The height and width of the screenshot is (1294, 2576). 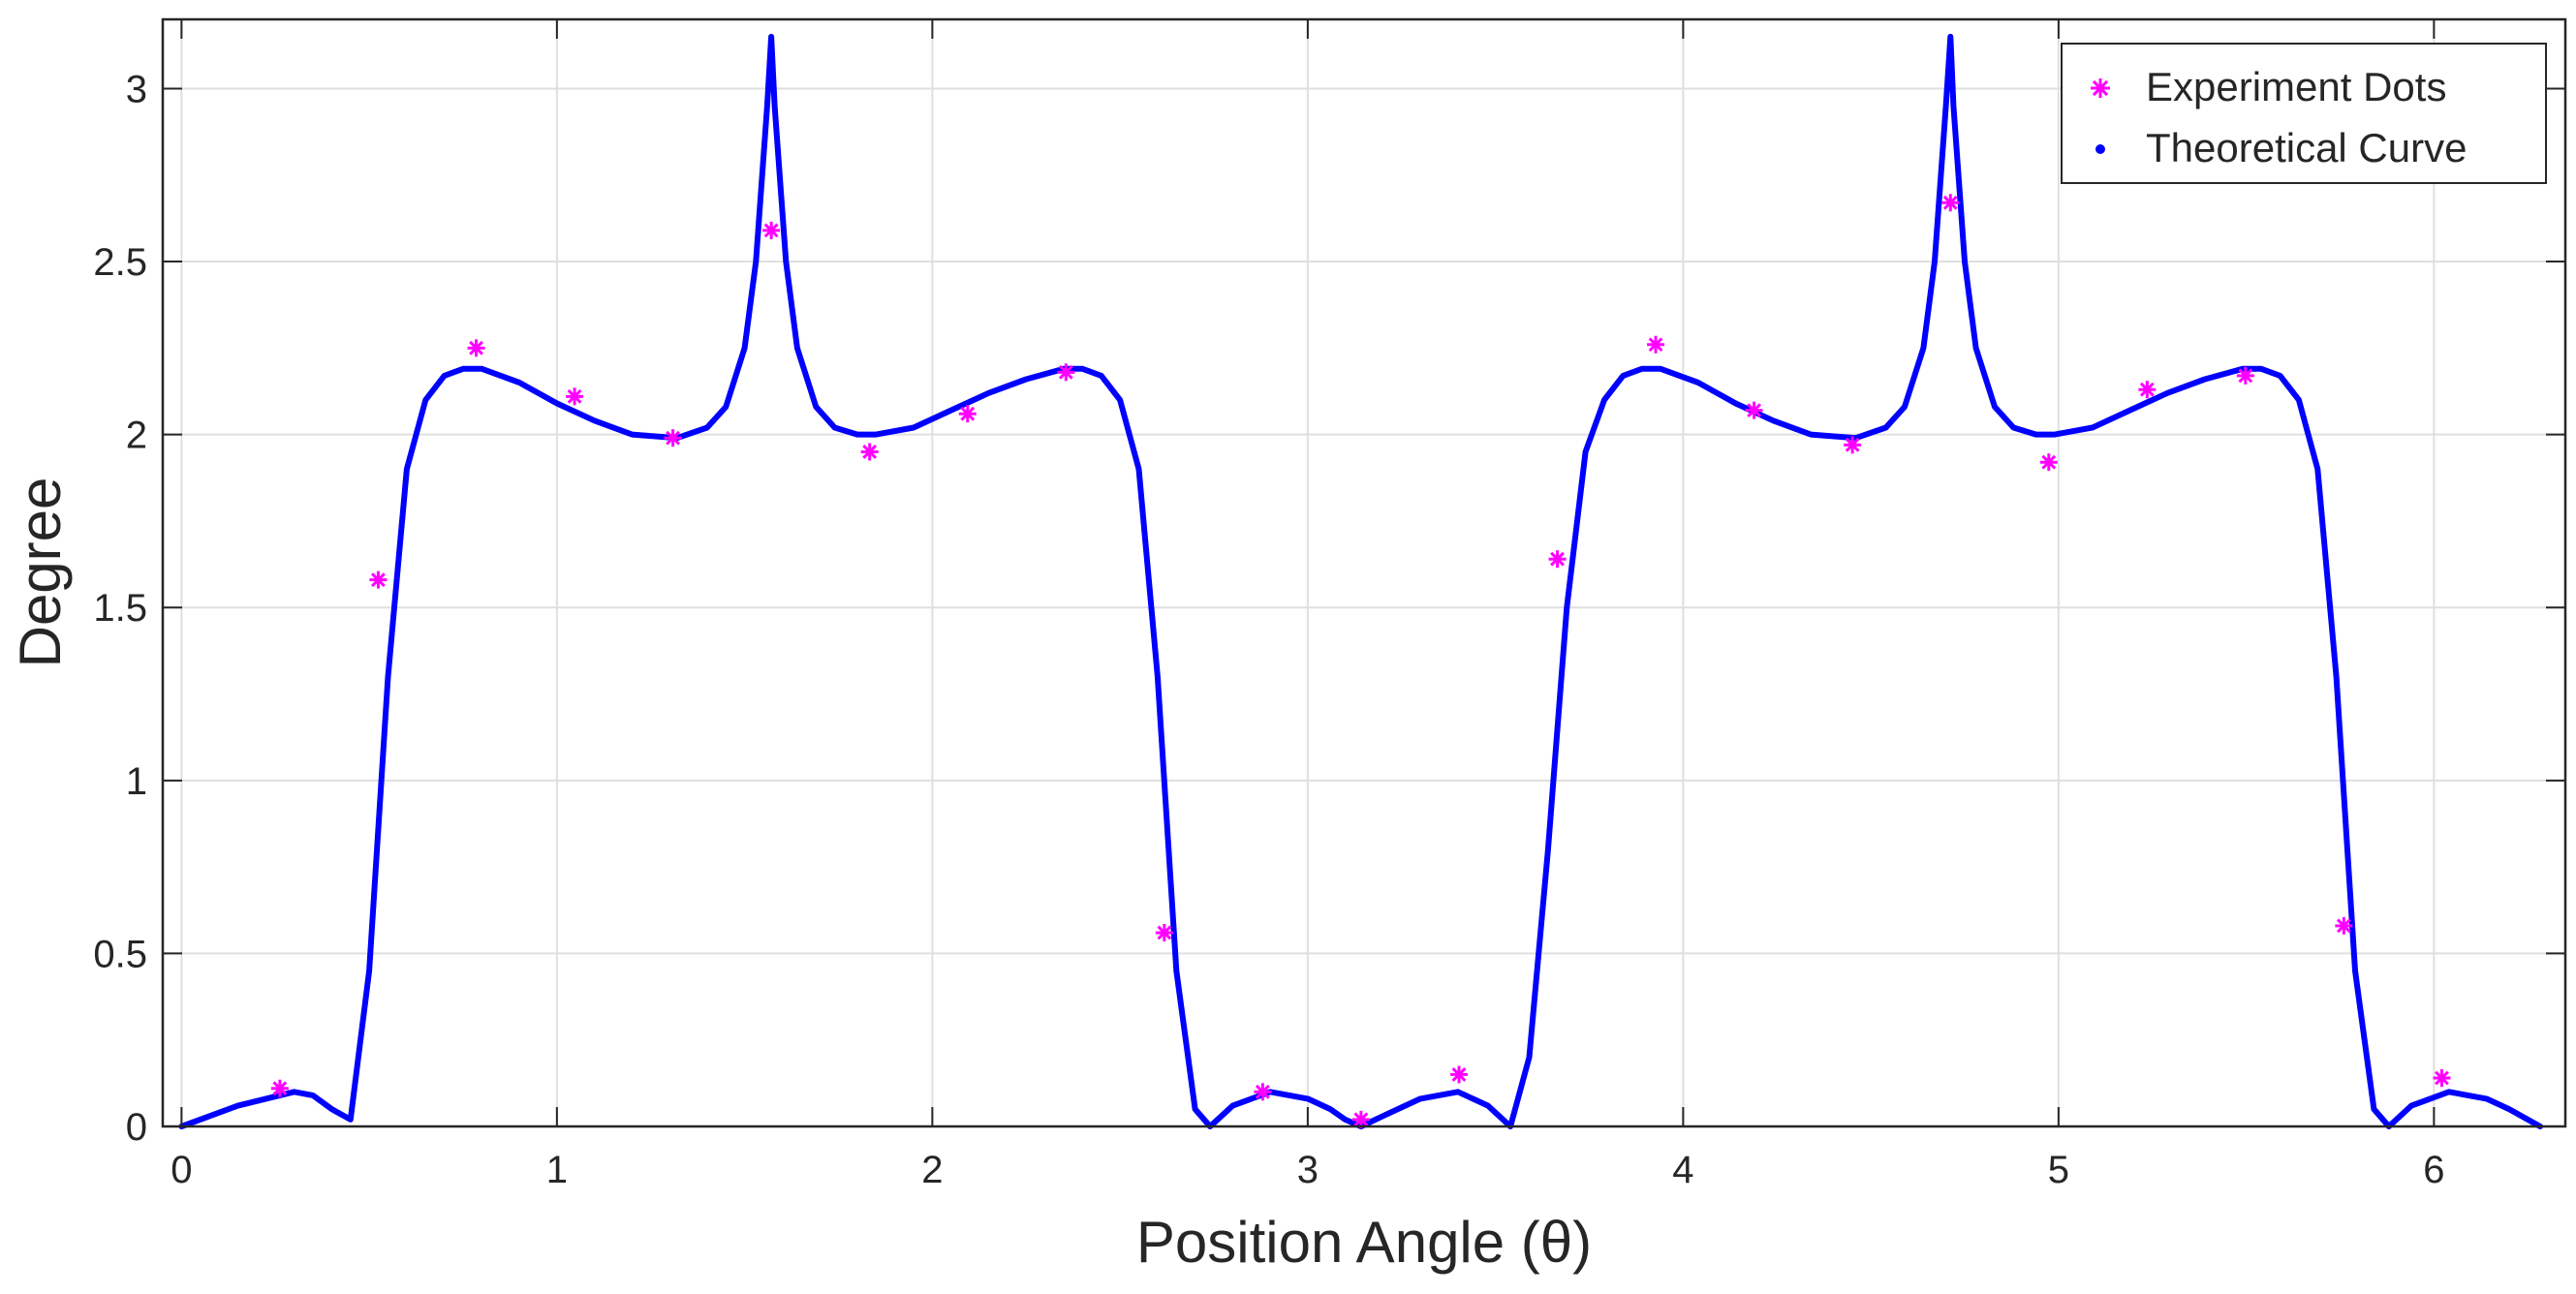 I want to click on y-tick-label: 2, so click(x=136, y=436).